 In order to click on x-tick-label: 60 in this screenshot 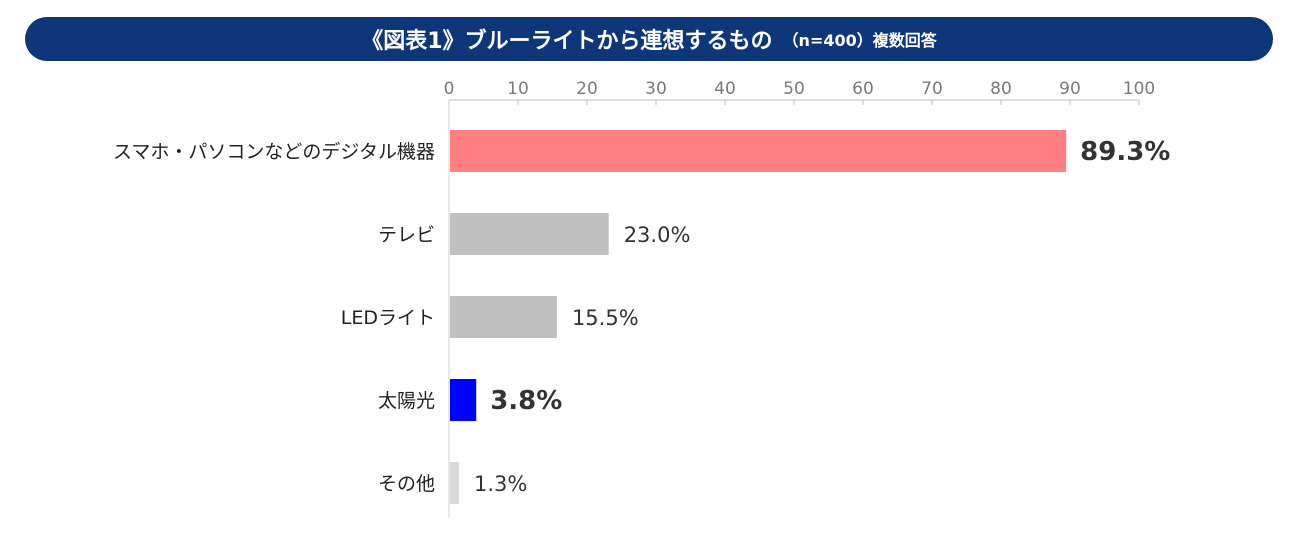, I will do `click(863, 89)`.